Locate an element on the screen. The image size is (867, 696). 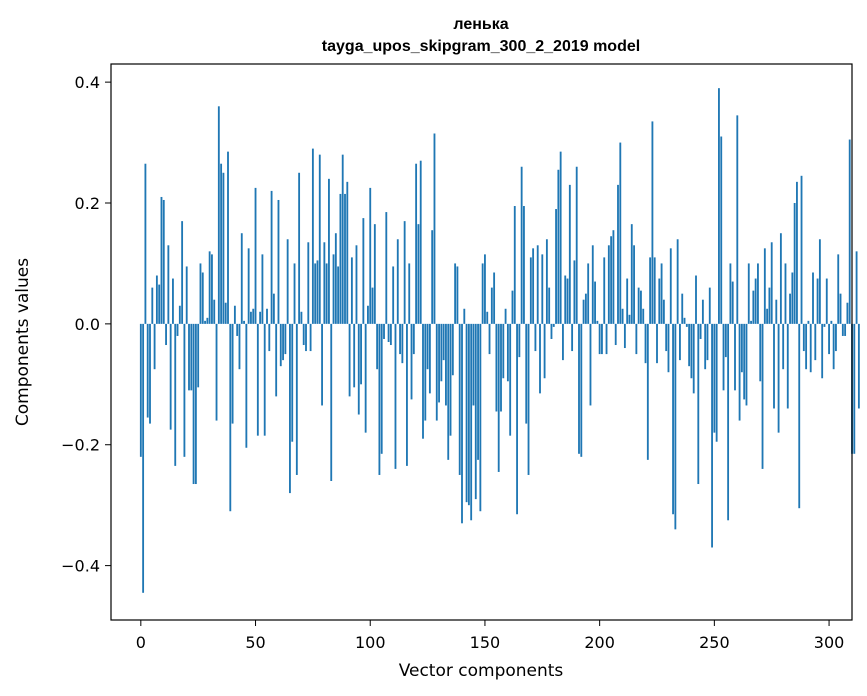
x-tick-label: 250 is located at coordinates (714, 642).